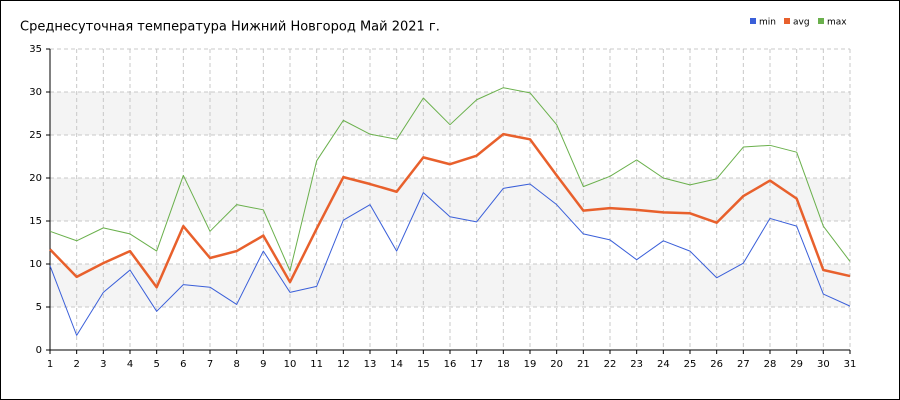 Image resolution: width=900 pixels, height=400 pixels. Describe the element at coordinates (636, 364) in the screenshot. I see `x-tick-label: 23` at that location.